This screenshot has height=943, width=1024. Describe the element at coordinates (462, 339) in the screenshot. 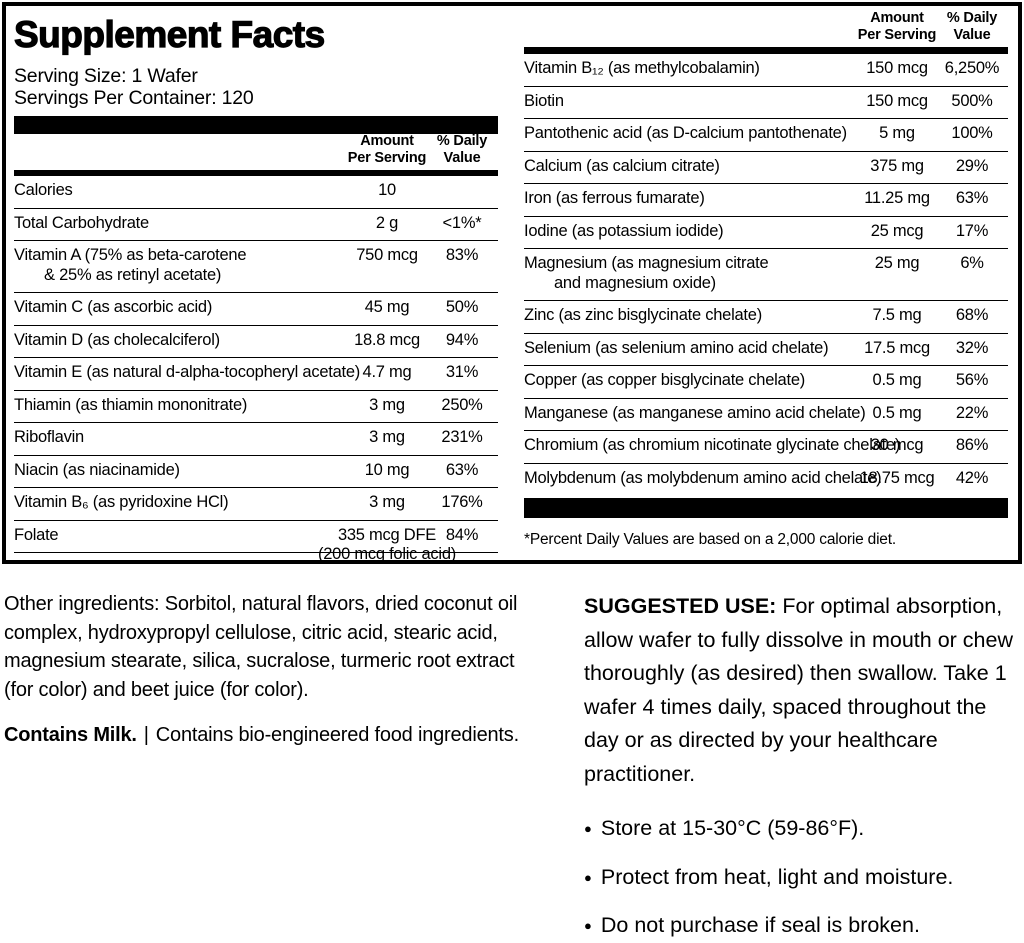

I see `nutrient-daily-value: 94%` at that location.